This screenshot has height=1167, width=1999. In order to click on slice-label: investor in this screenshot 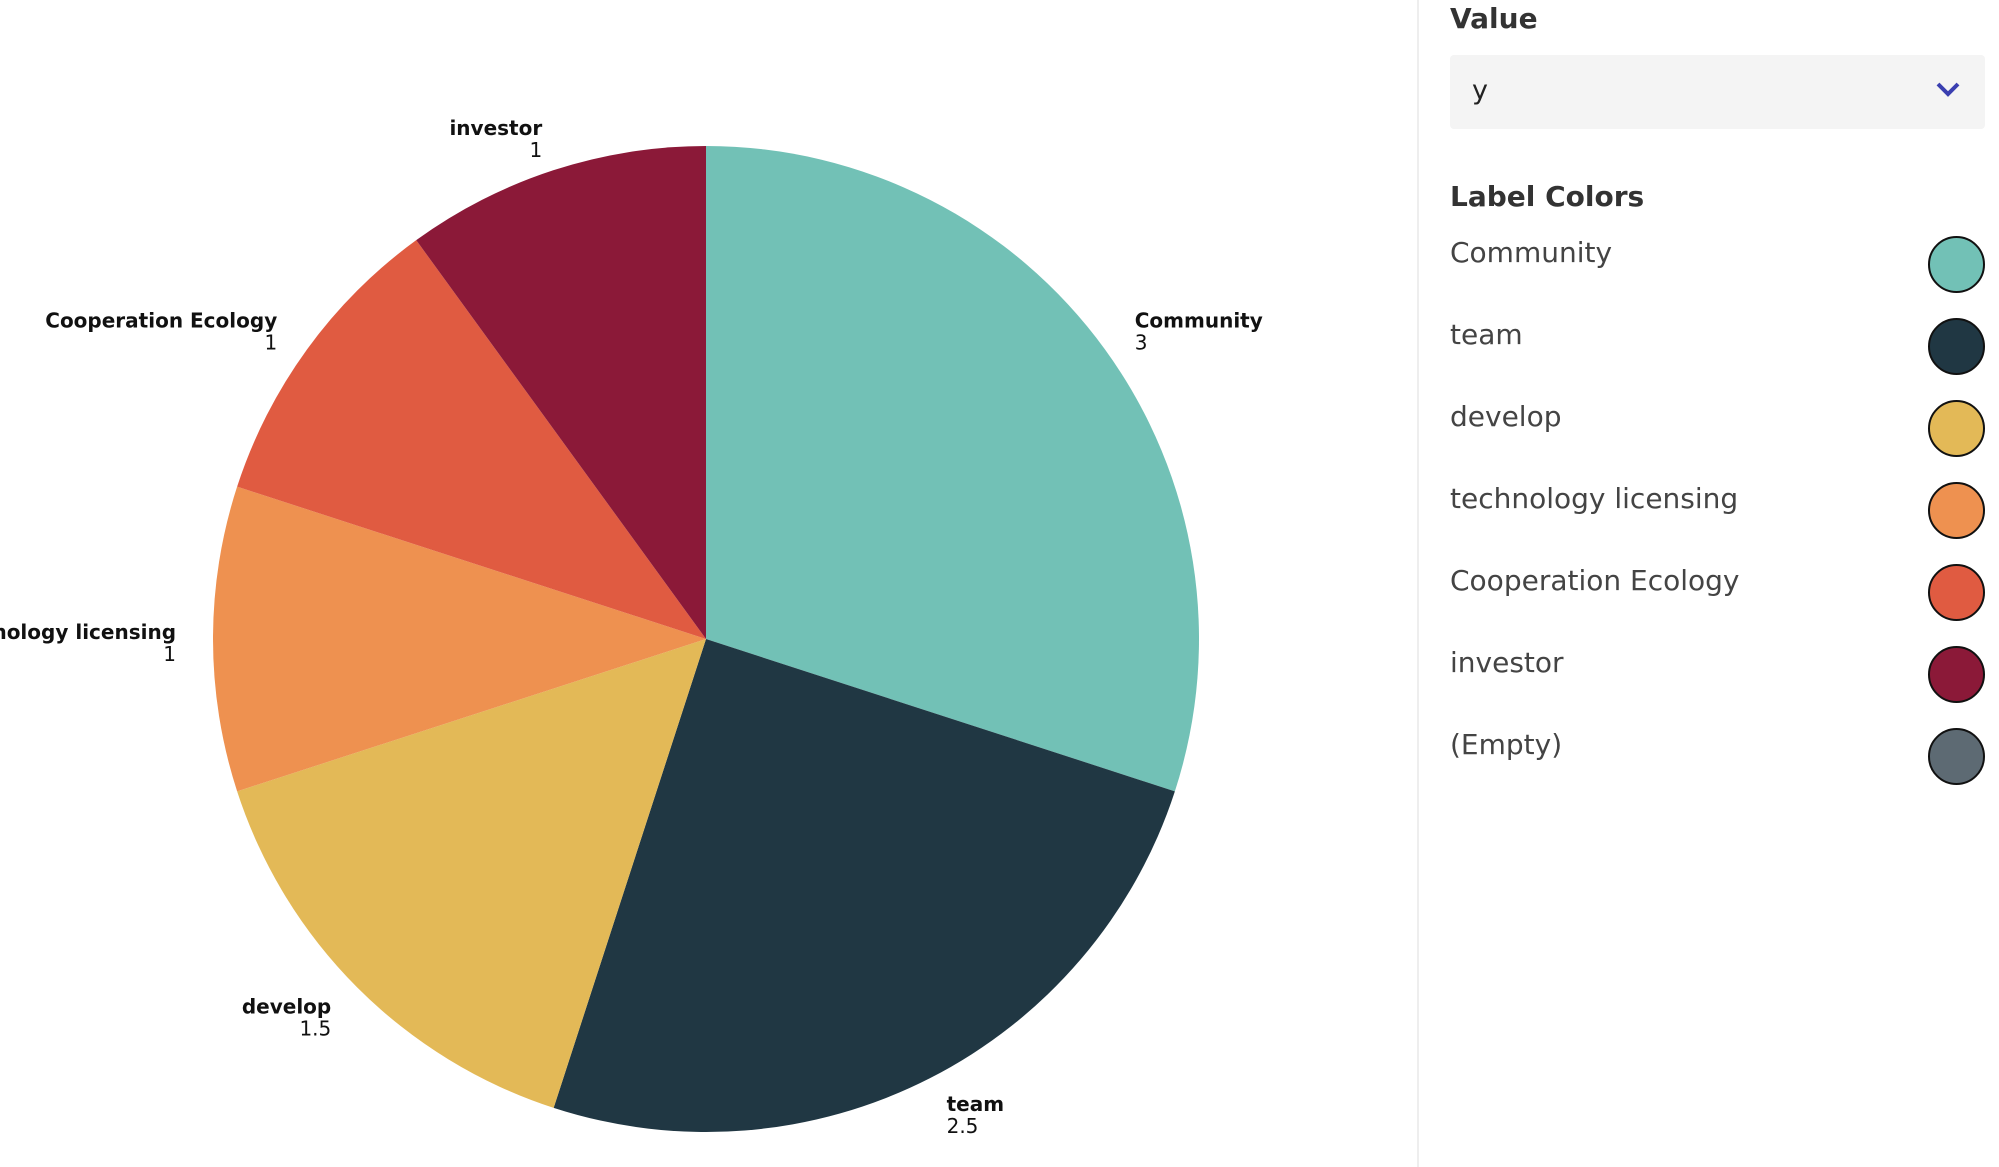, I will do `click(495, 128)`.